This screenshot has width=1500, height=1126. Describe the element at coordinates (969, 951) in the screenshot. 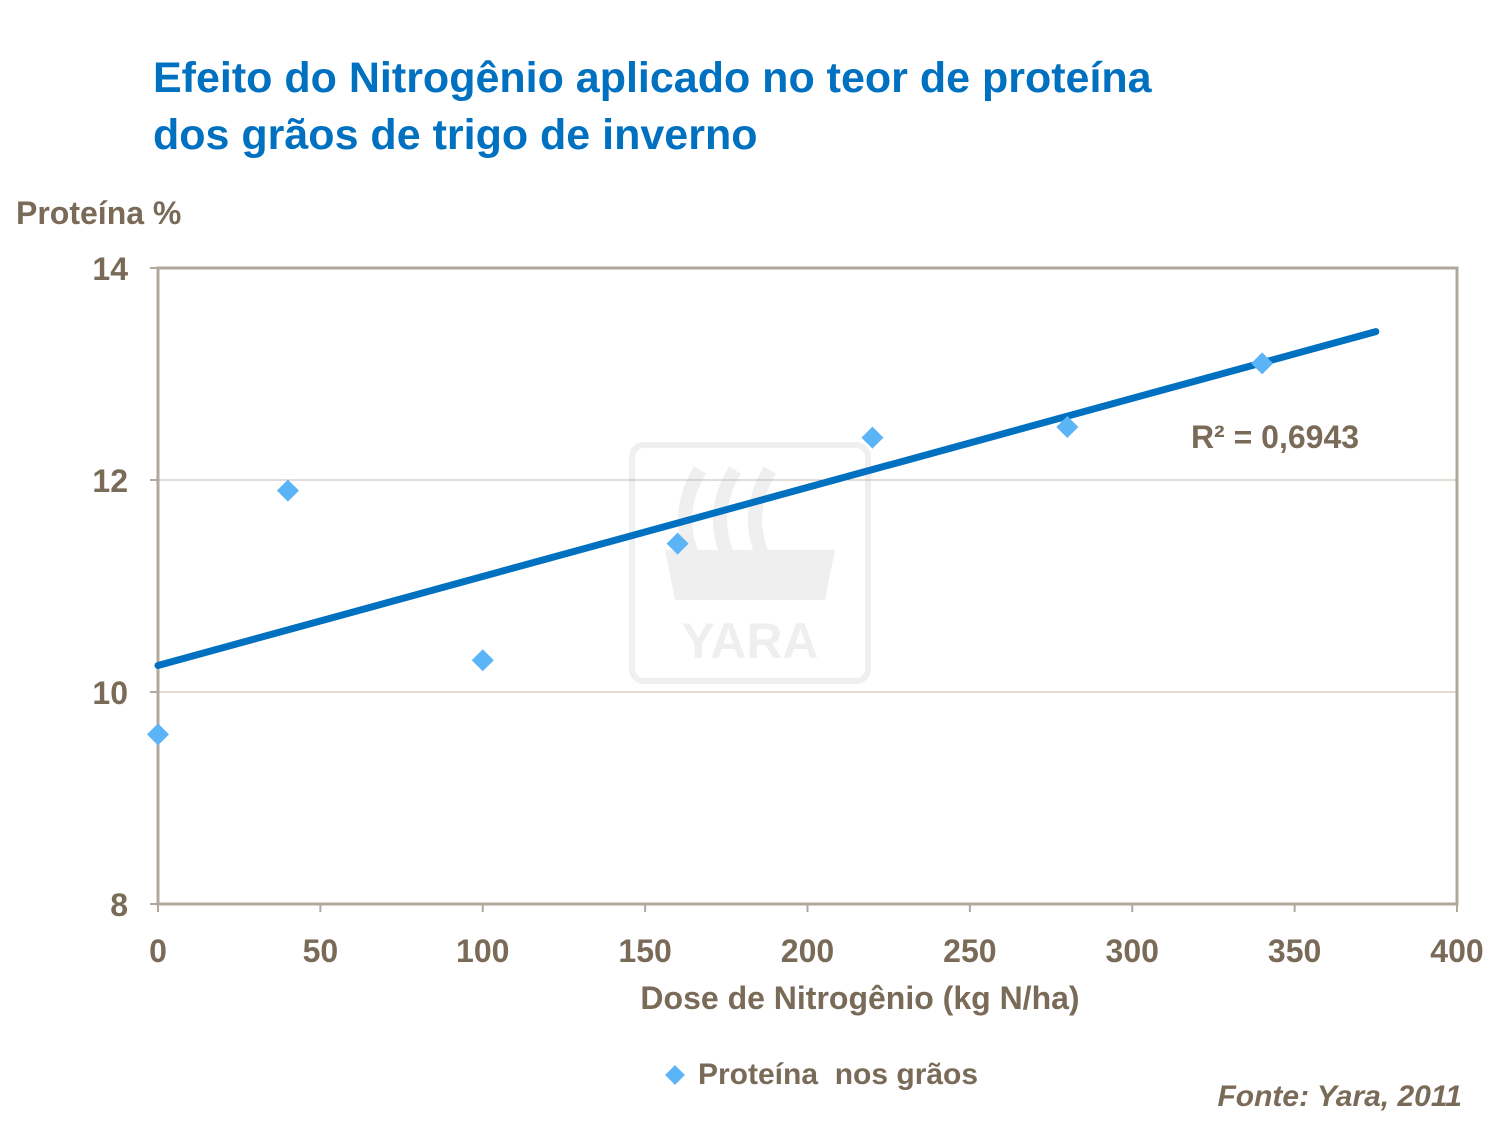

I see `x-tick-label: 250` at that location.